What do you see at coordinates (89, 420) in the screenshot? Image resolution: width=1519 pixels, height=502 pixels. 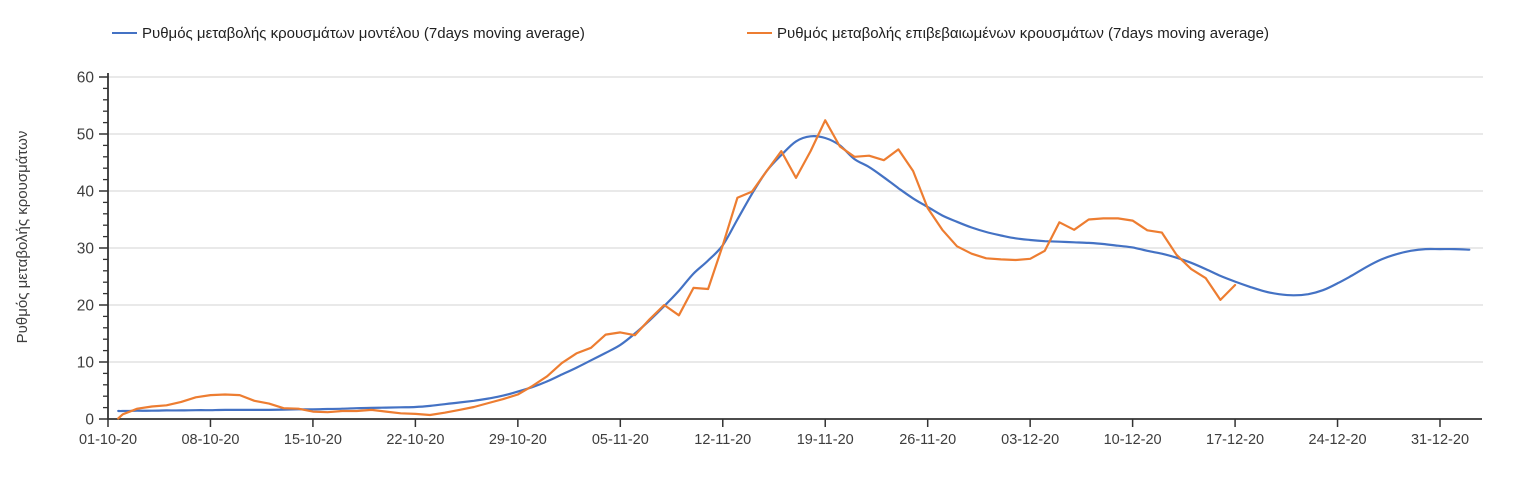 I see `y-tick-label: 0` at bounding box center [89, 420].